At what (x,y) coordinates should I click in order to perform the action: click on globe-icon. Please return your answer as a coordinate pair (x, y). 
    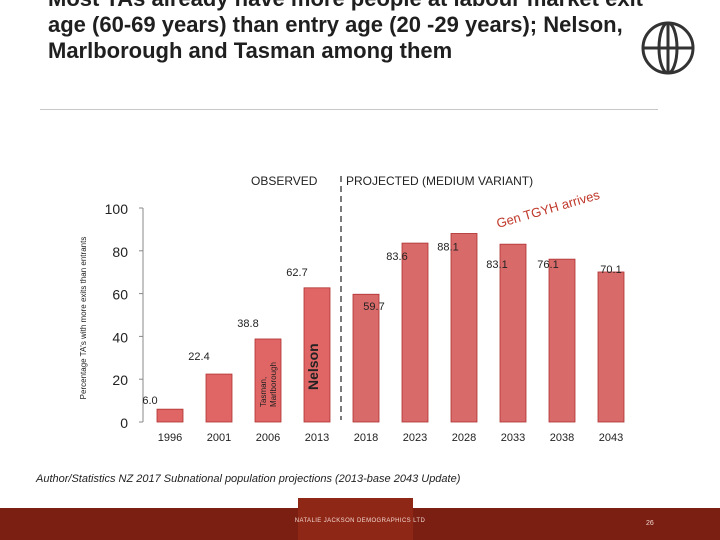
    Looking at the image, I should click on (668, 48).